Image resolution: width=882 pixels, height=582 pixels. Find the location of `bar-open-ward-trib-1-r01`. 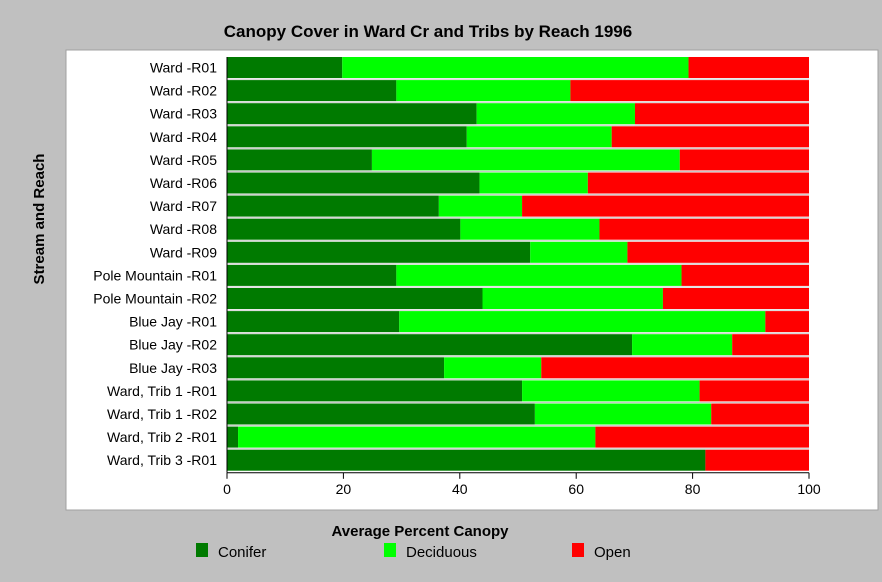

bar-open-ward-trib-1-r01 is located at coordinates (754, 391).